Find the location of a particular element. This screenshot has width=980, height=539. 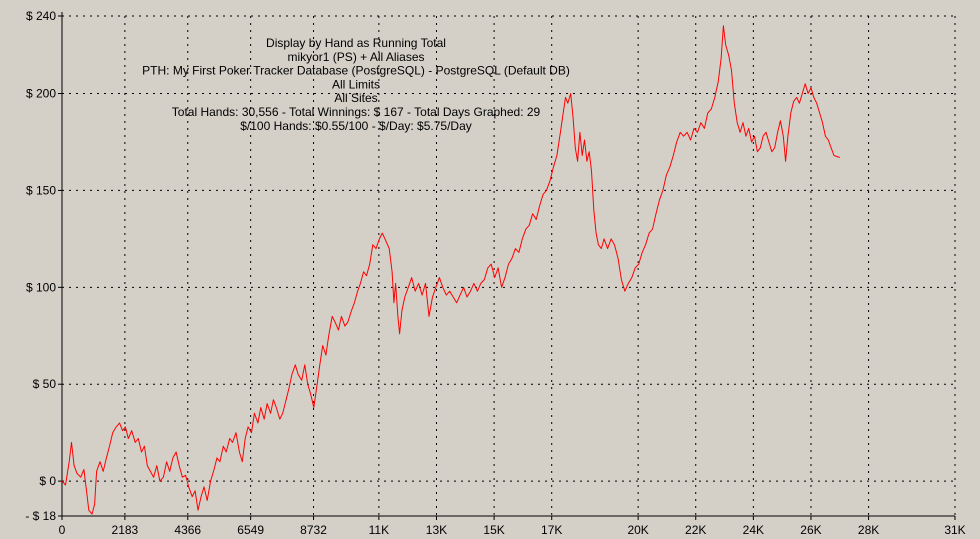

x-tick-label: 24K is located at coordinates (753, 530).